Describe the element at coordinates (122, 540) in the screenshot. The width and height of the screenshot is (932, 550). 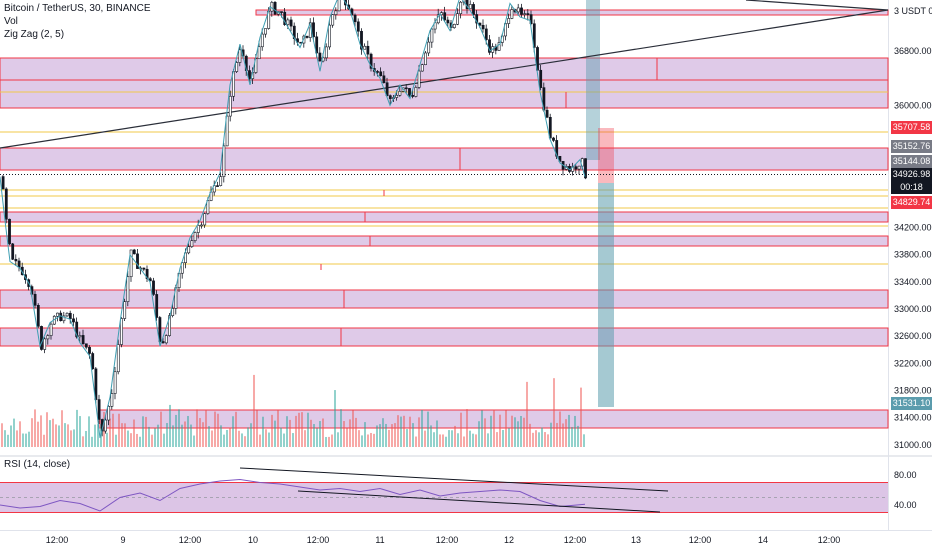
I see `time-tick-label: 9` at that location.